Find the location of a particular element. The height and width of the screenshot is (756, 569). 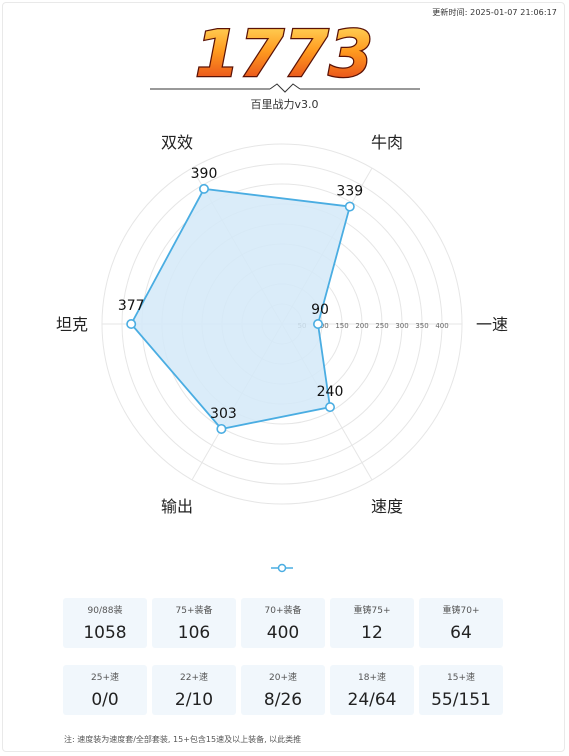

stat-label: 重铸75+ is located at coordinates (372, 611).